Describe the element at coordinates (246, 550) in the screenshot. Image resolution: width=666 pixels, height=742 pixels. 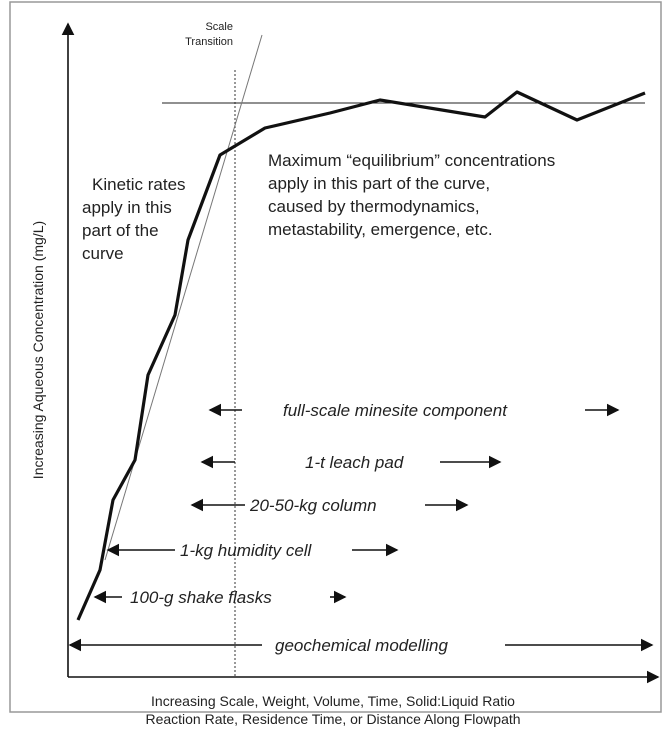
I see `scale-label: 1-kg humidity cell` at that location.